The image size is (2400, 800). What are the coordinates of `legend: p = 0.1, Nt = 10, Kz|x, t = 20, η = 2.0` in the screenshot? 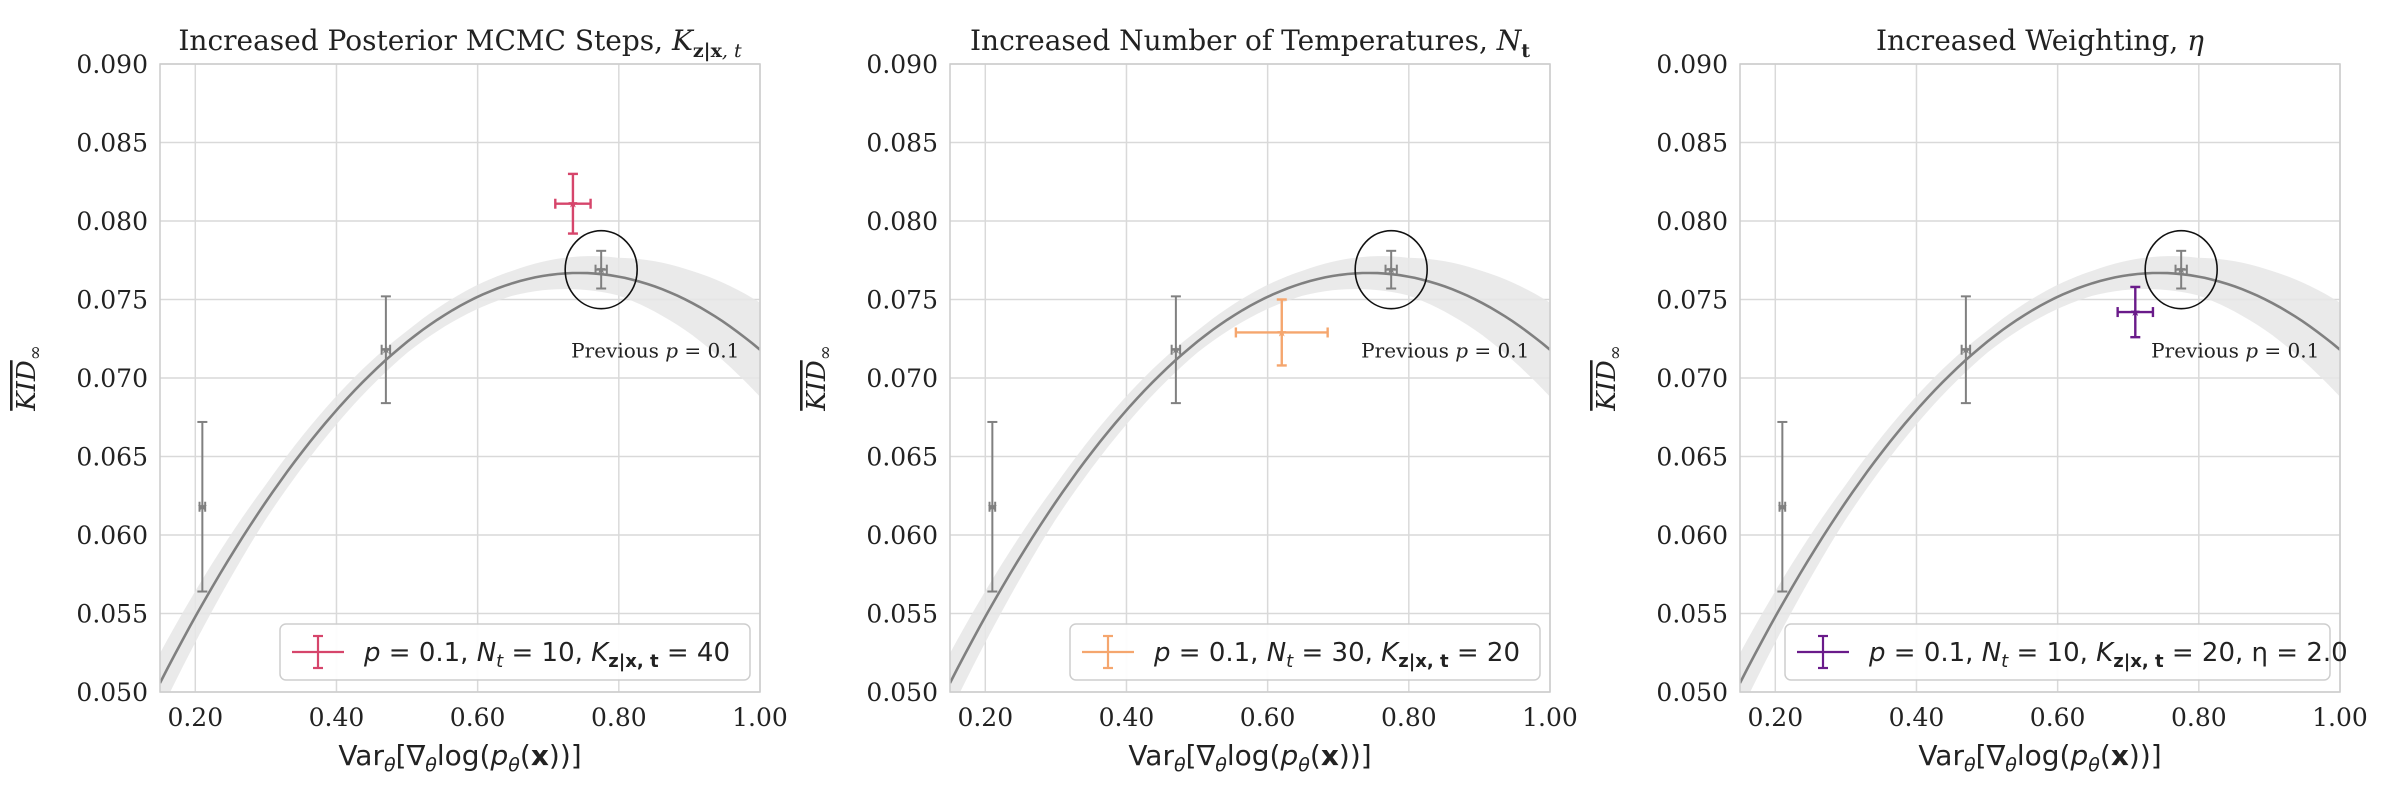 It's located at (2066, 652).